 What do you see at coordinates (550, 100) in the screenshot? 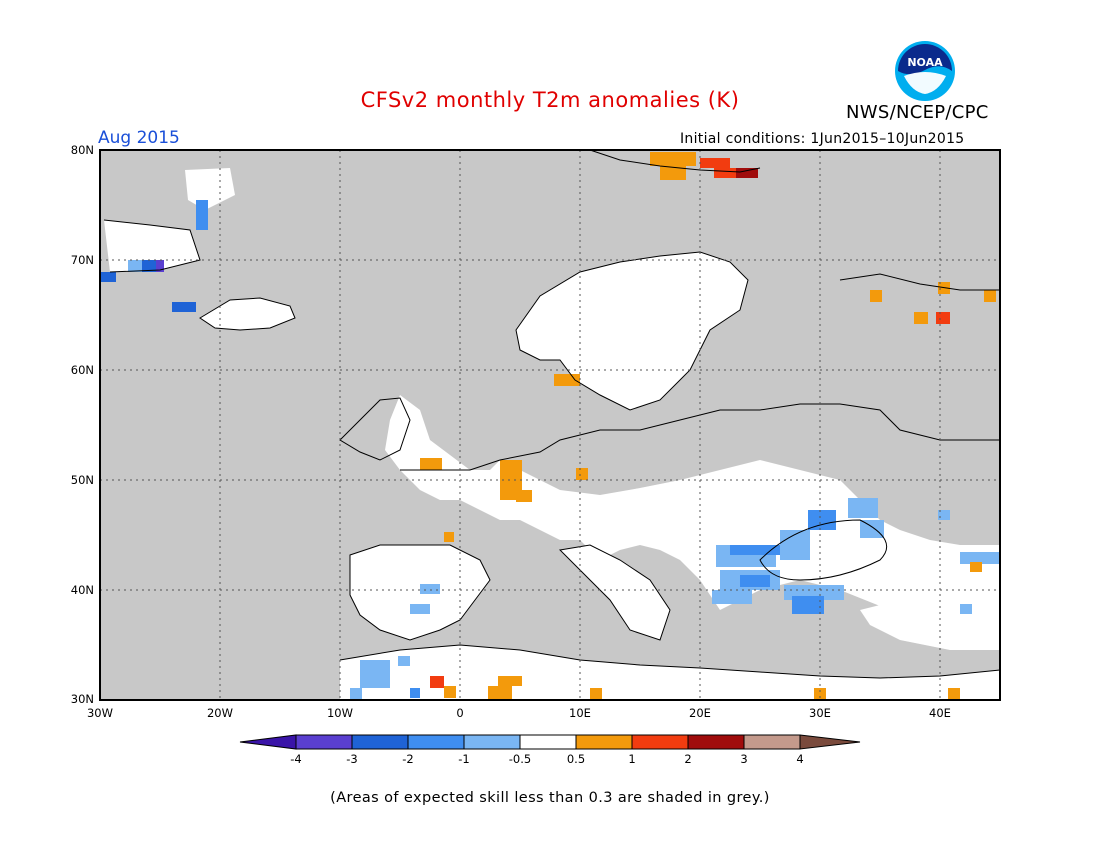
I see `page-title: CFSv2 monthly T2m anomalies (K)` at bounding box center [550, 100].